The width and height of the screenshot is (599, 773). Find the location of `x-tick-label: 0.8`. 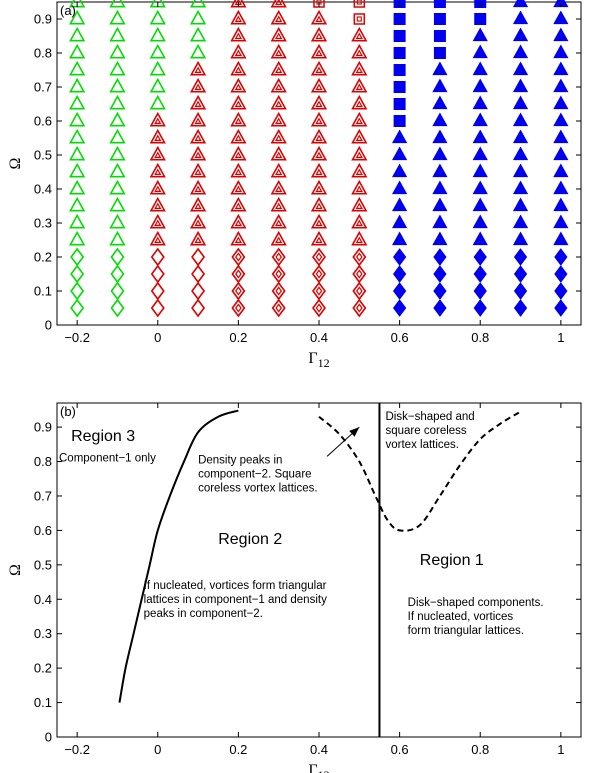

x-tick-label: 0.8 is located at coordinates (480, 749).